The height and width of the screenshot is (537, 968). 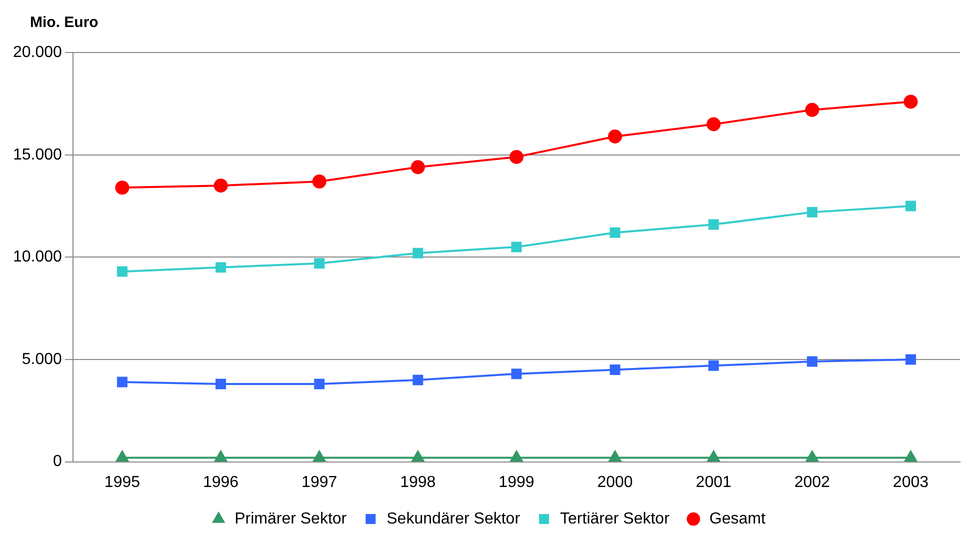 What do you see at coordinates (516, 482) in the screenshot?
I see `x-tick-label: 1999` at bounding box center [516, 482].